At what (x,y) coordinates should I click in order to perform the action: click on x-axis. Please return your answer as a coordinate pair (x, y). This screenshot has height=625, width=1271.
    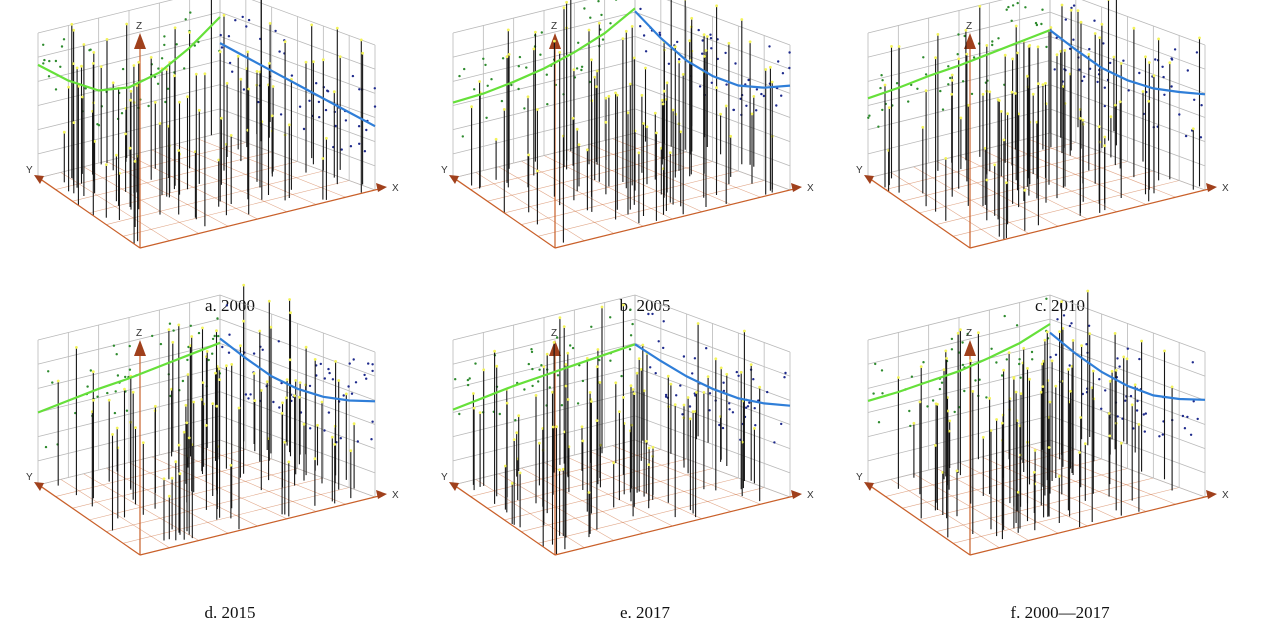
    Looking at the image, I should click on (260, 218).